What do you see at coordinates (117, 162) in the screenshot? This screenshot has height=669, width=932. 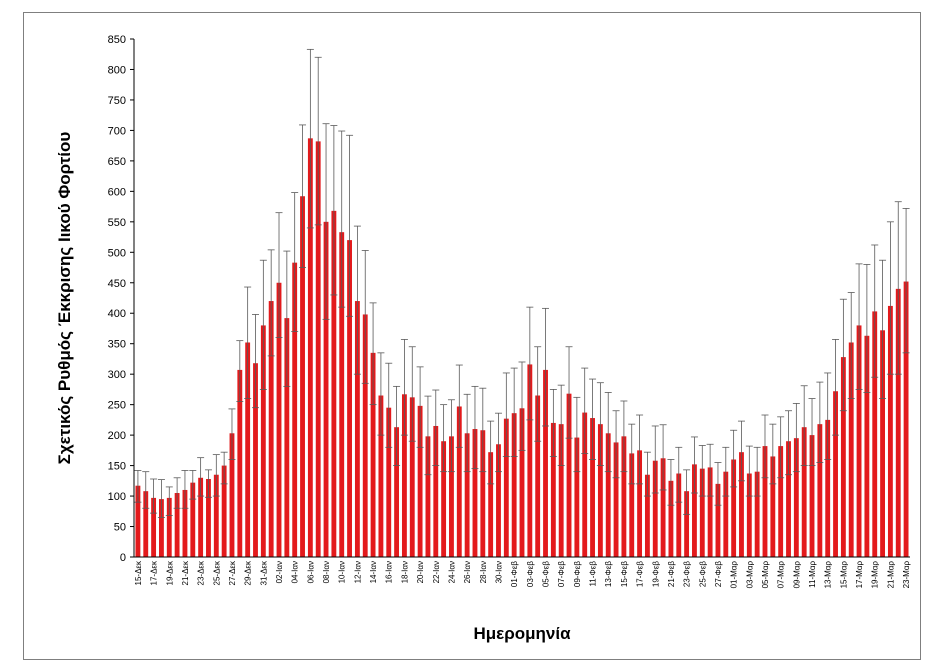 I see `y-tick-label: 650` at bounding box center [117, 162].